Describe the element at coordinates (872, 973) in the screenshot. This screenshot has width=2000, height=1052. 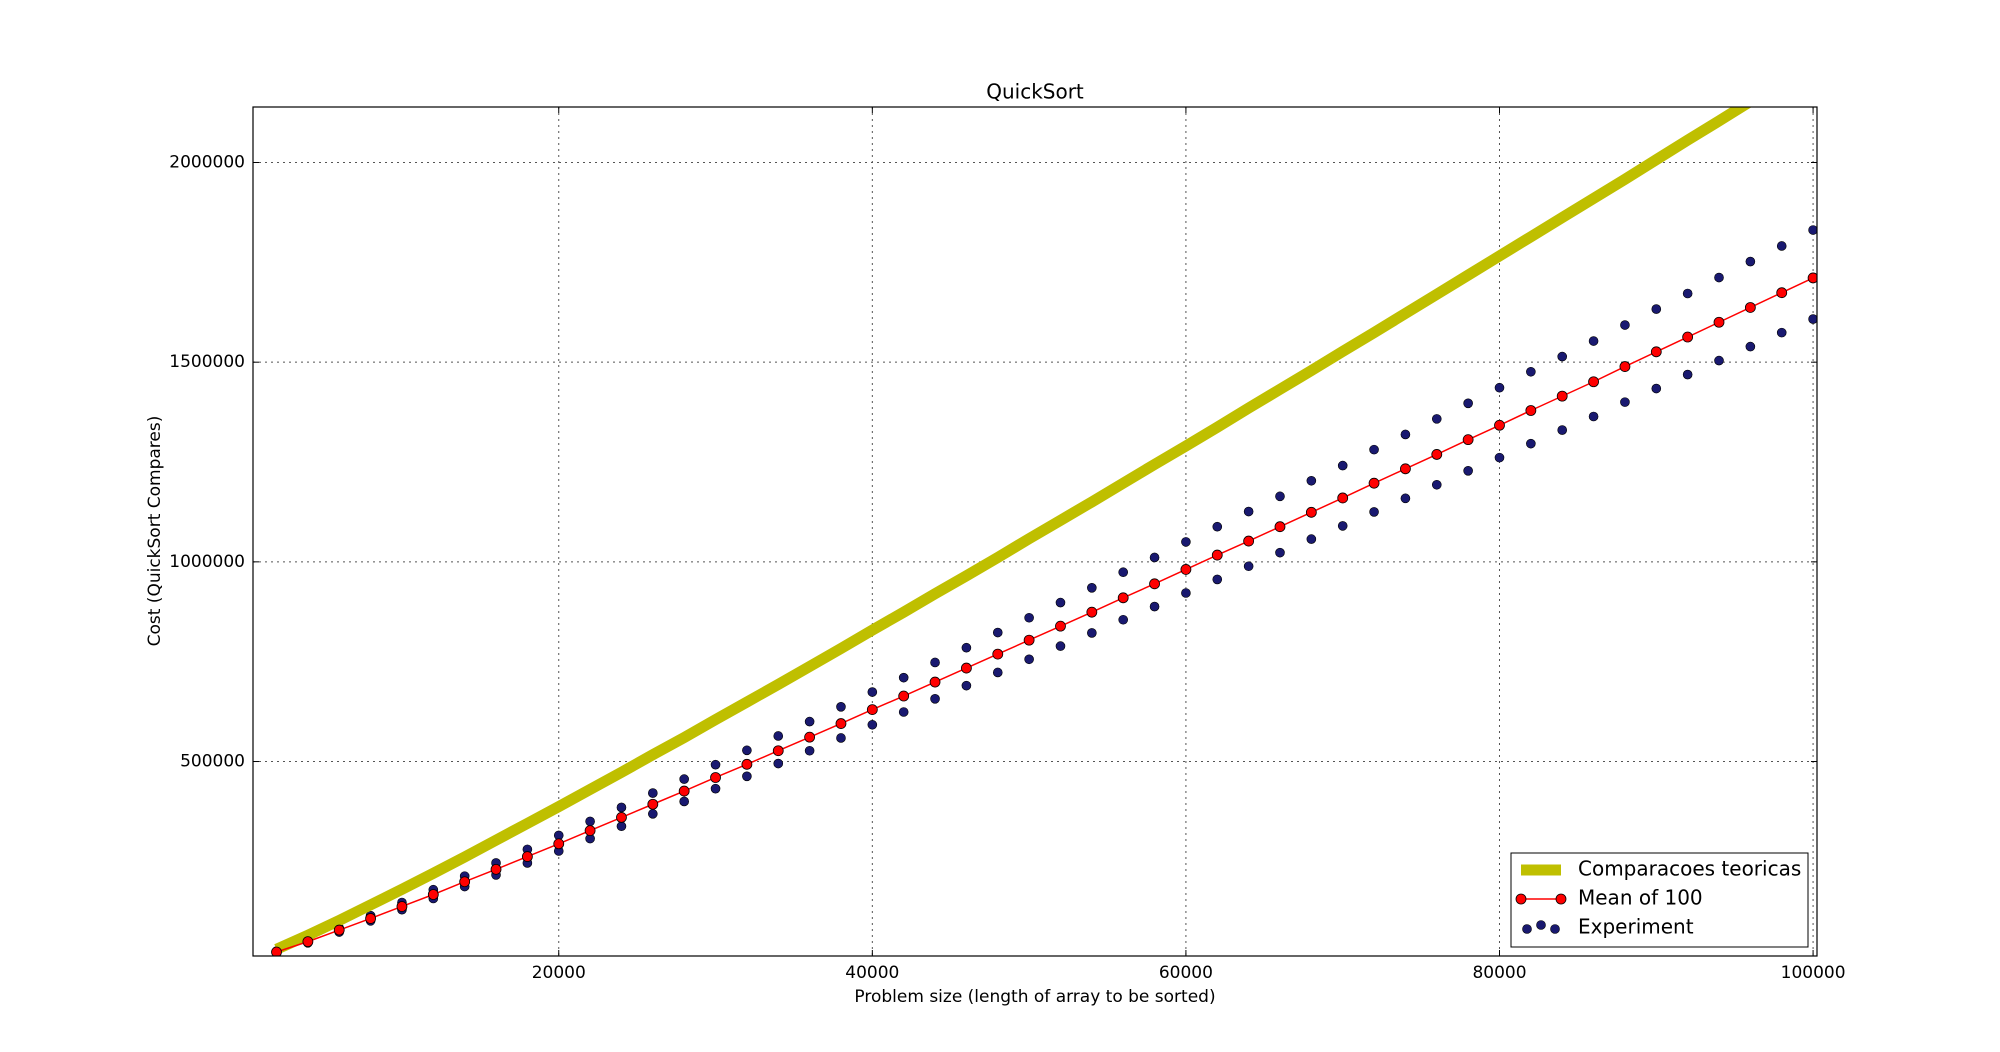
I see `x-tick-label: 40000` at that location.